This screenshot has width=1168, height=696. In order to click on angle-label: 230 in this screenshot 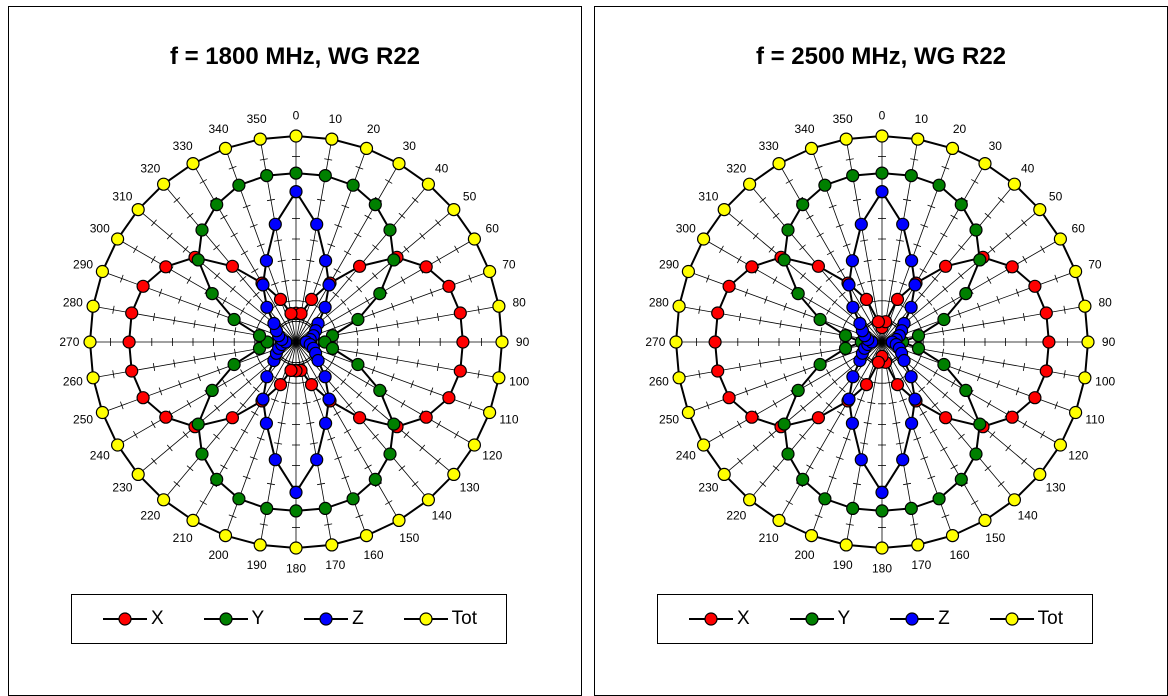, I will do `click(122, 488)`.